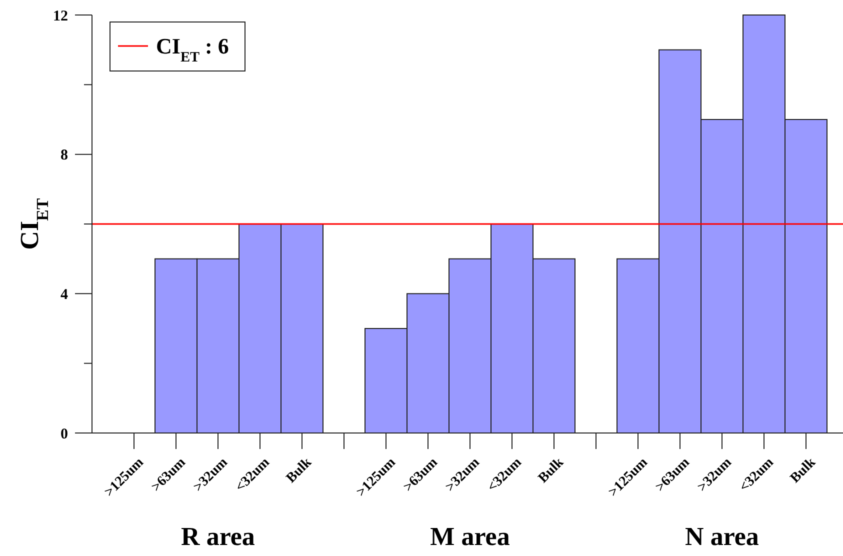 The image size is (843, 556). I want to click on text: M area, so click(470, 536).